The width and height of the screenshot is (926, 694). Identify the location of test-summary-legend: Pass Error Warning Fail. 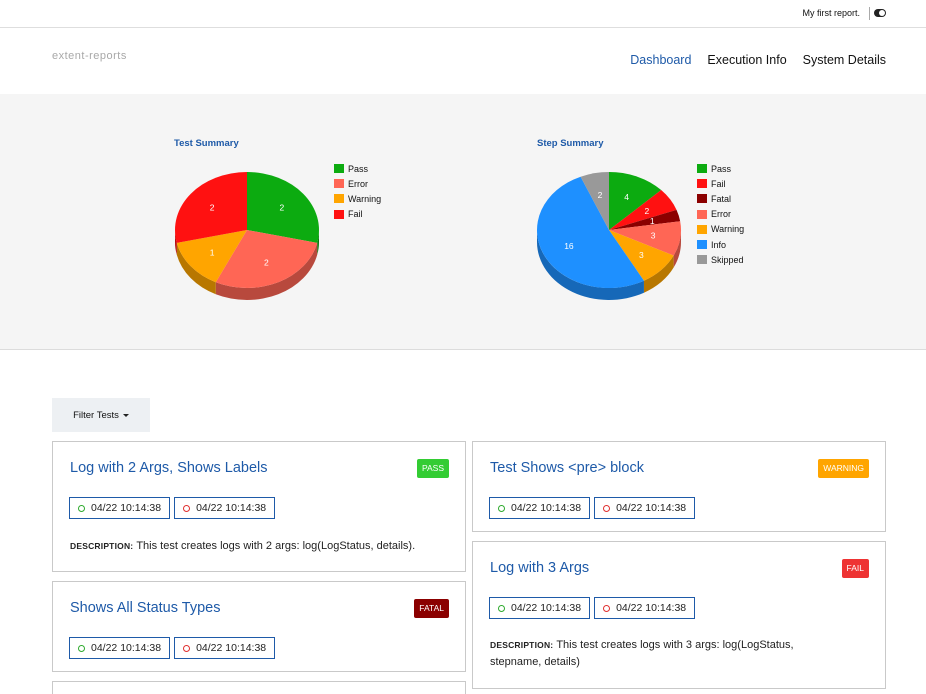
(357, 191).